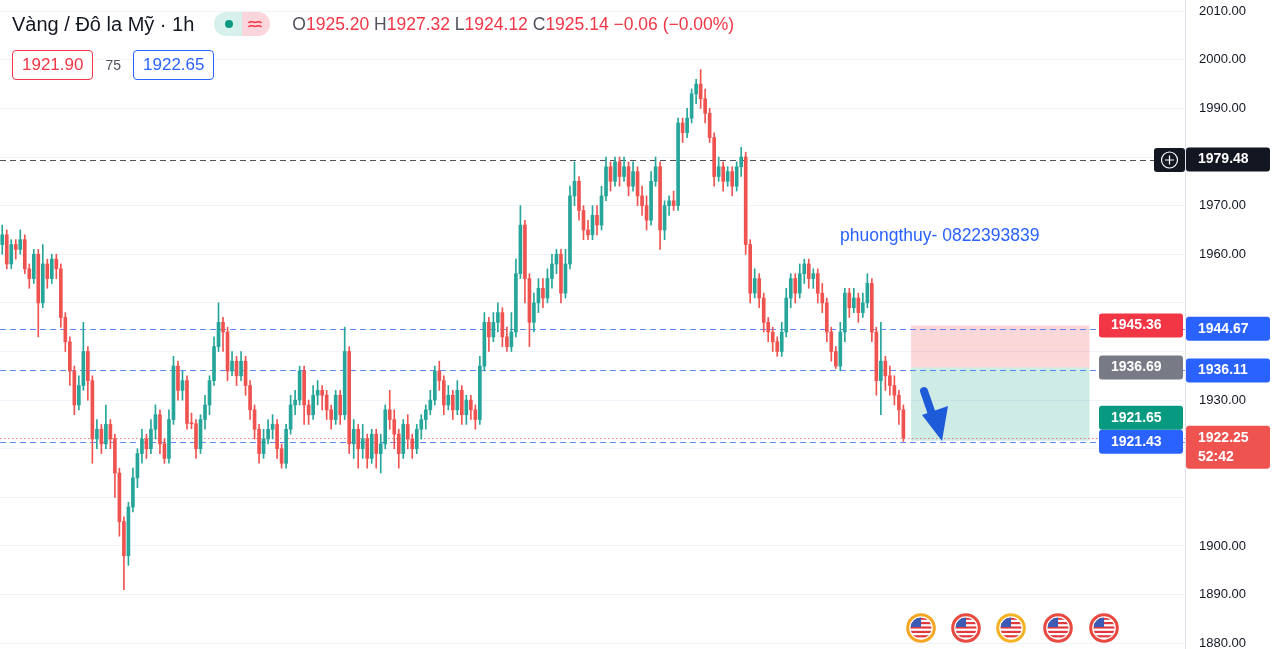 The width and height of the screenshot is (1280, 649). Describe the element at coordinates (1222, 641) in the screenshot. I see `y-tick-label: 1880.00` at that location.